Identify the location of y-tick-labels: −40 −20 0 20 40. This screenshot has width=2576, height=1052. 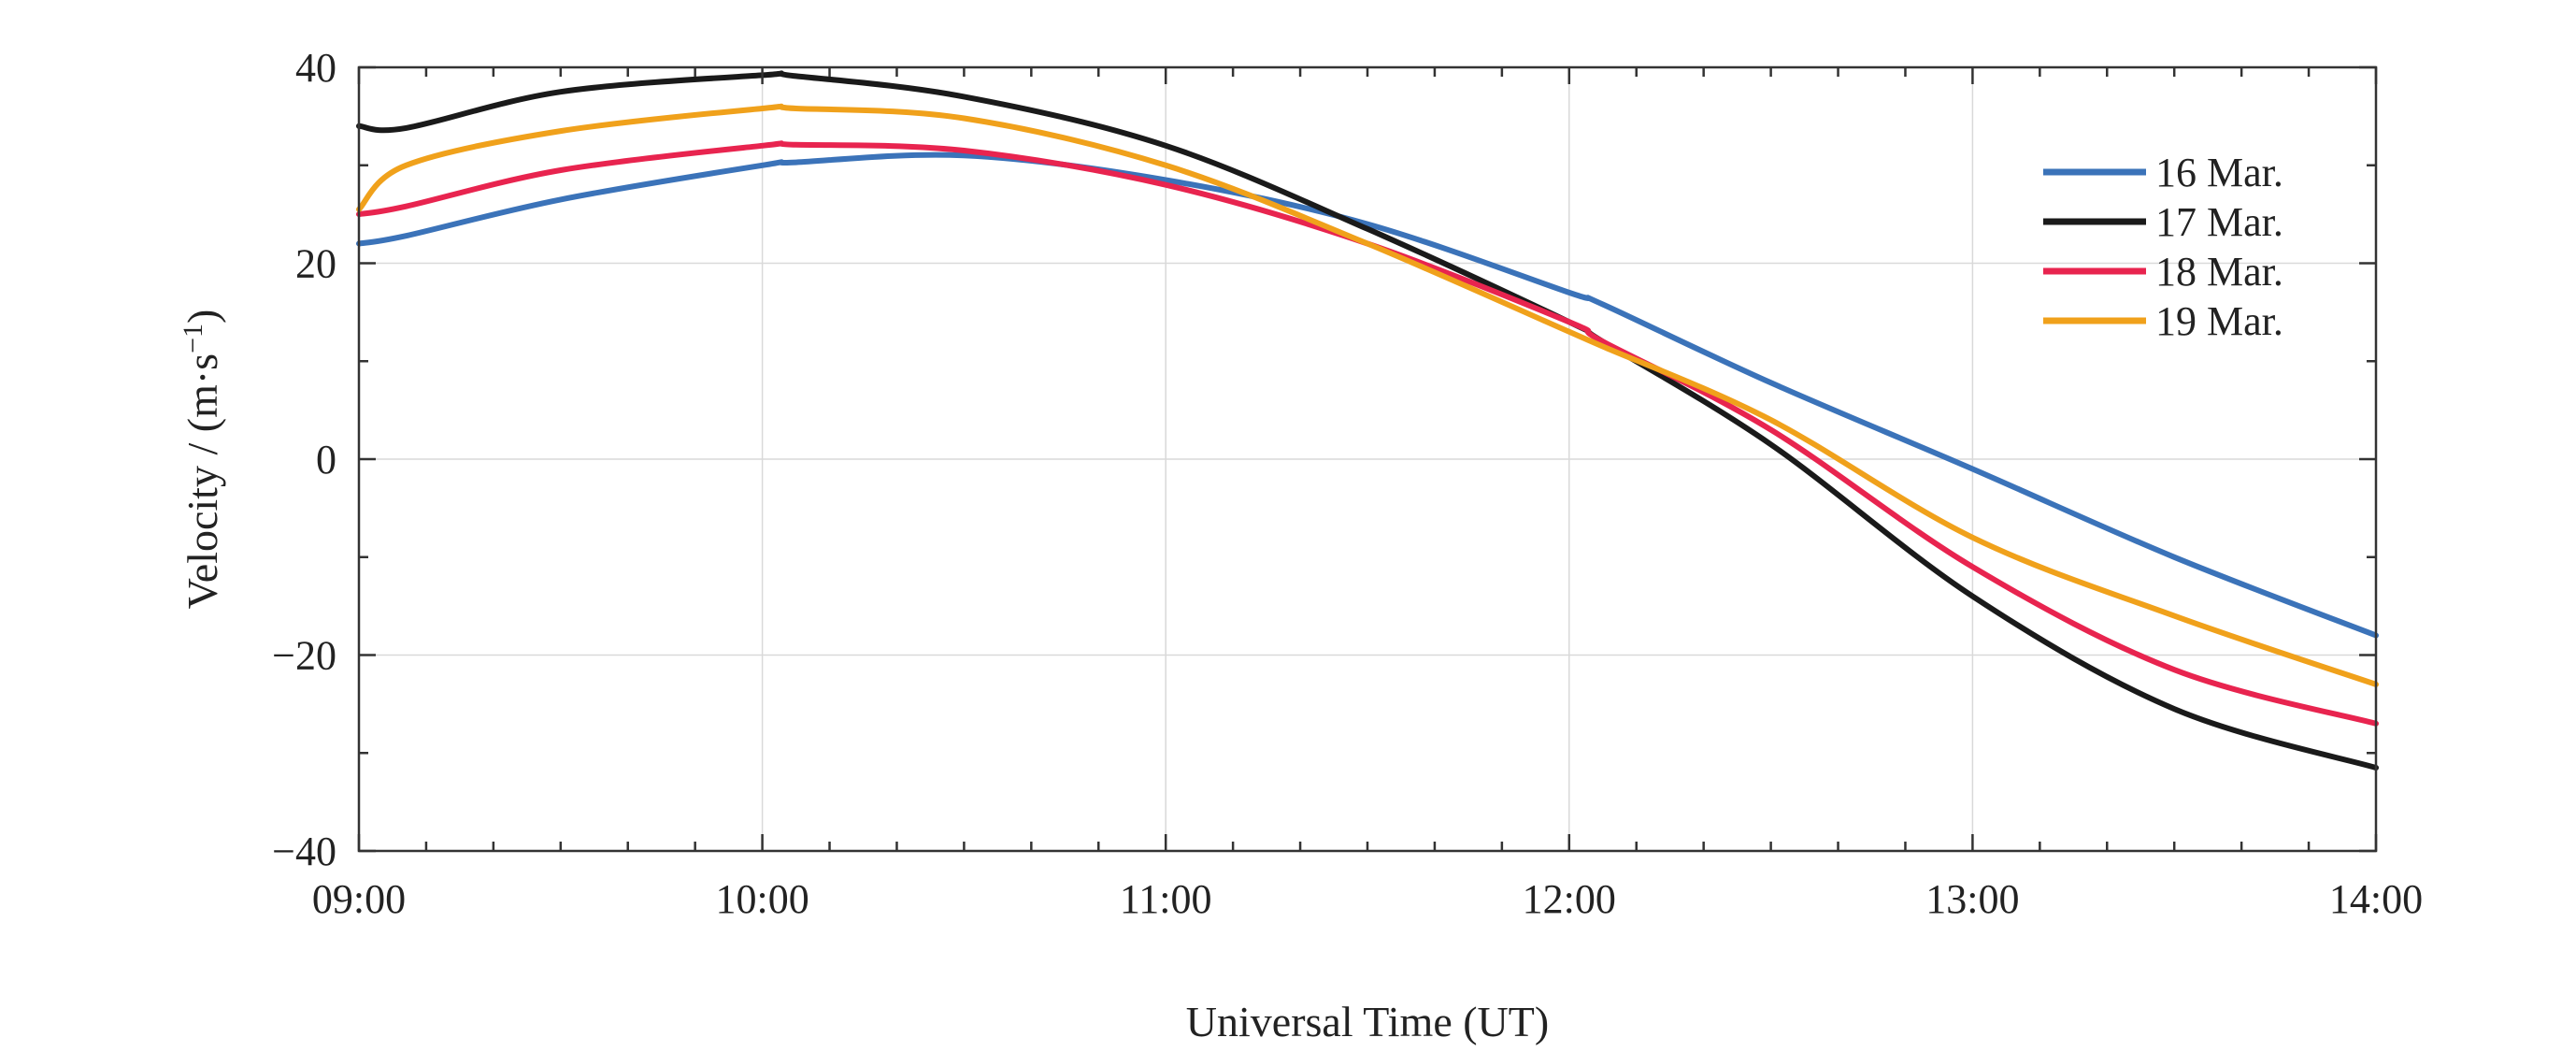
(304, 460).